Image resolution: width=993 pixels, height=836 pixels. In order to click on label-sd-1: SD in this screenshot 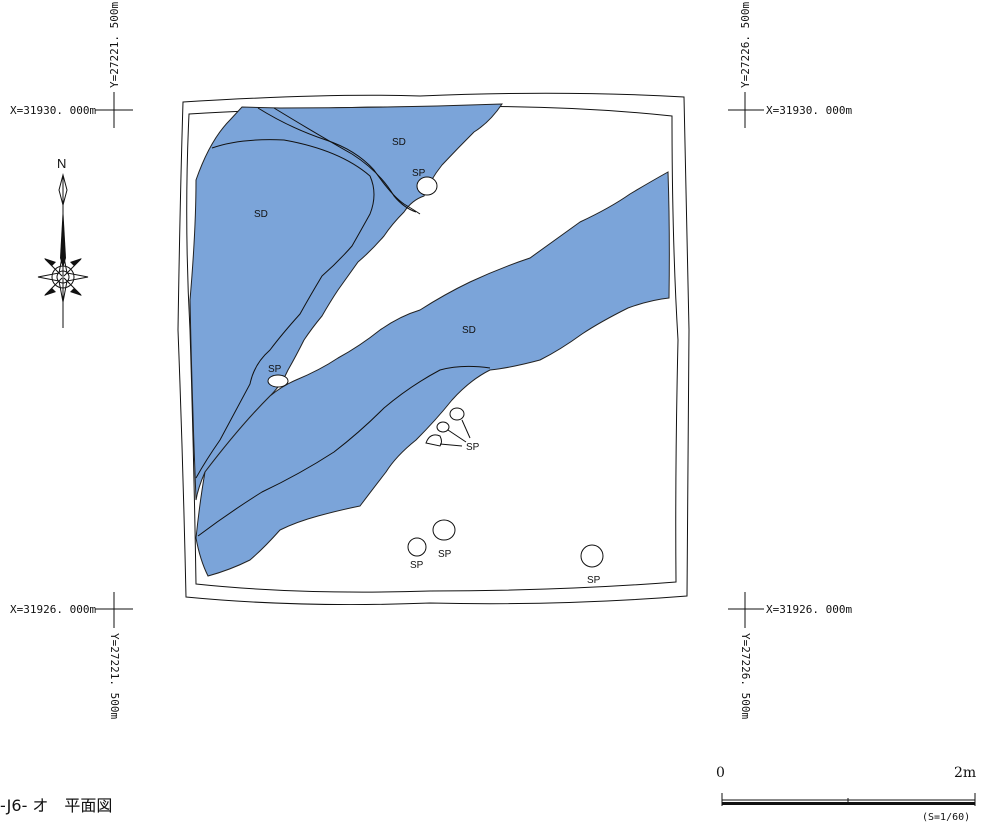, I will do `click(399, 142)`.